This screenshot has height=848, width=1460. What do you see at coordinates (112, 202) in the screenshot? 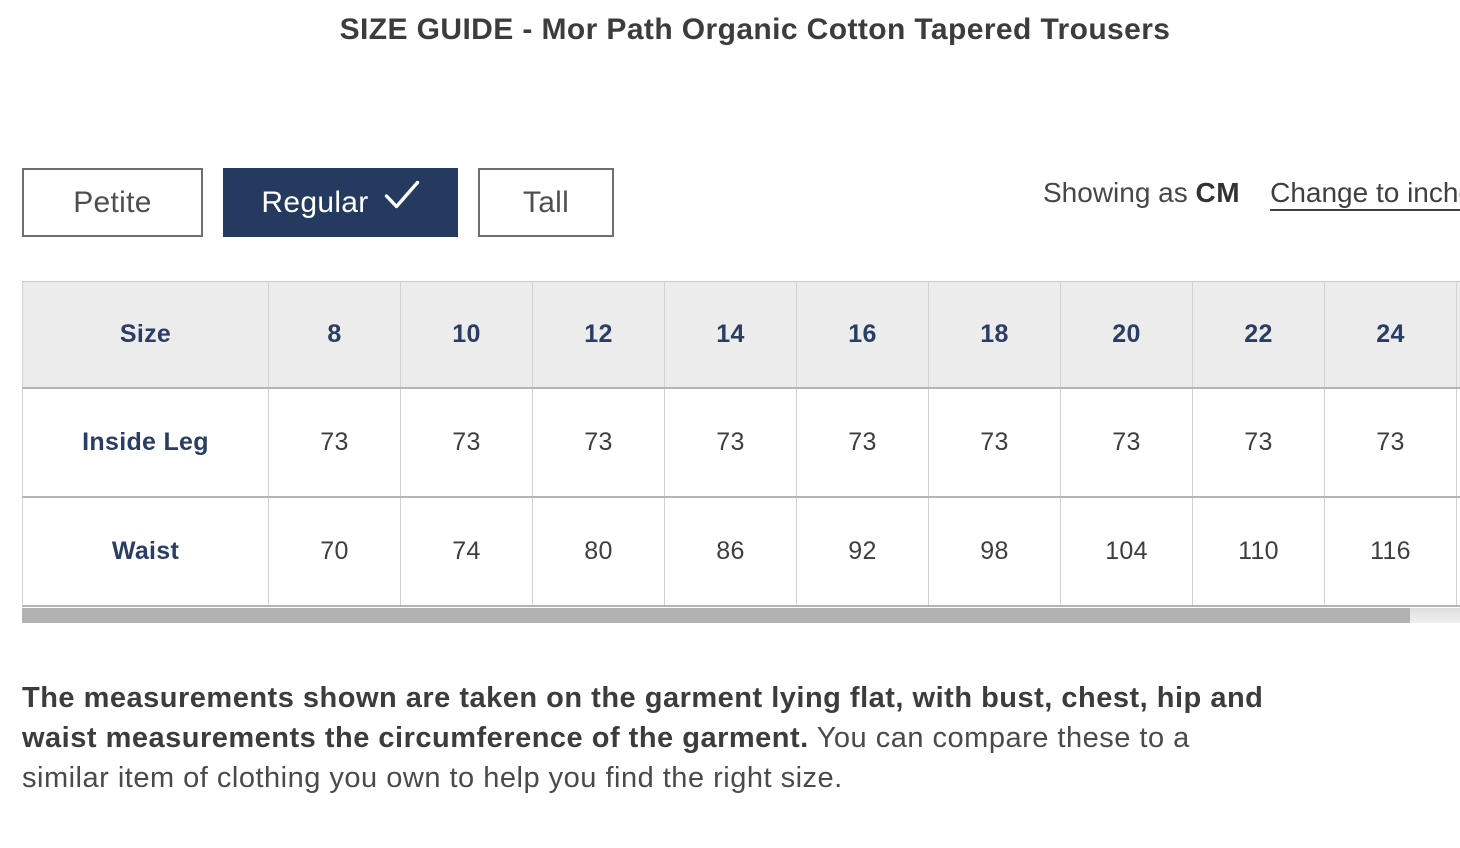
I see `fit-button-petite: Petite` at bounding box center [112, 202].